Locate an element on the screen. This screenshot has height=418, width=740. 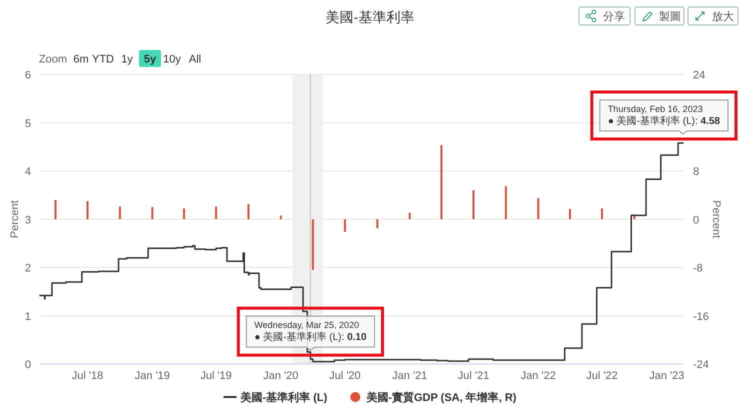
annotation: Wednesday, Mar 25, 2020 is located at coordinates (307, 325).